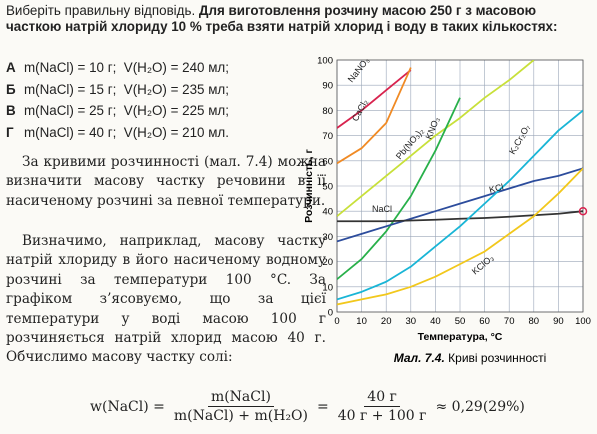  I want to click on curve-label: NaCl, so click(382, 209).